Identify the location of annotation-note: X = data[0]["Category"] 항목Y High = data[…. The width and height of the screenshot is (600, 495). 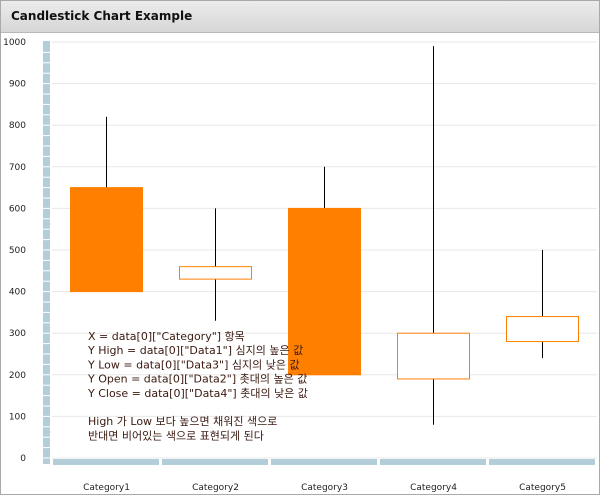
(197, 386).